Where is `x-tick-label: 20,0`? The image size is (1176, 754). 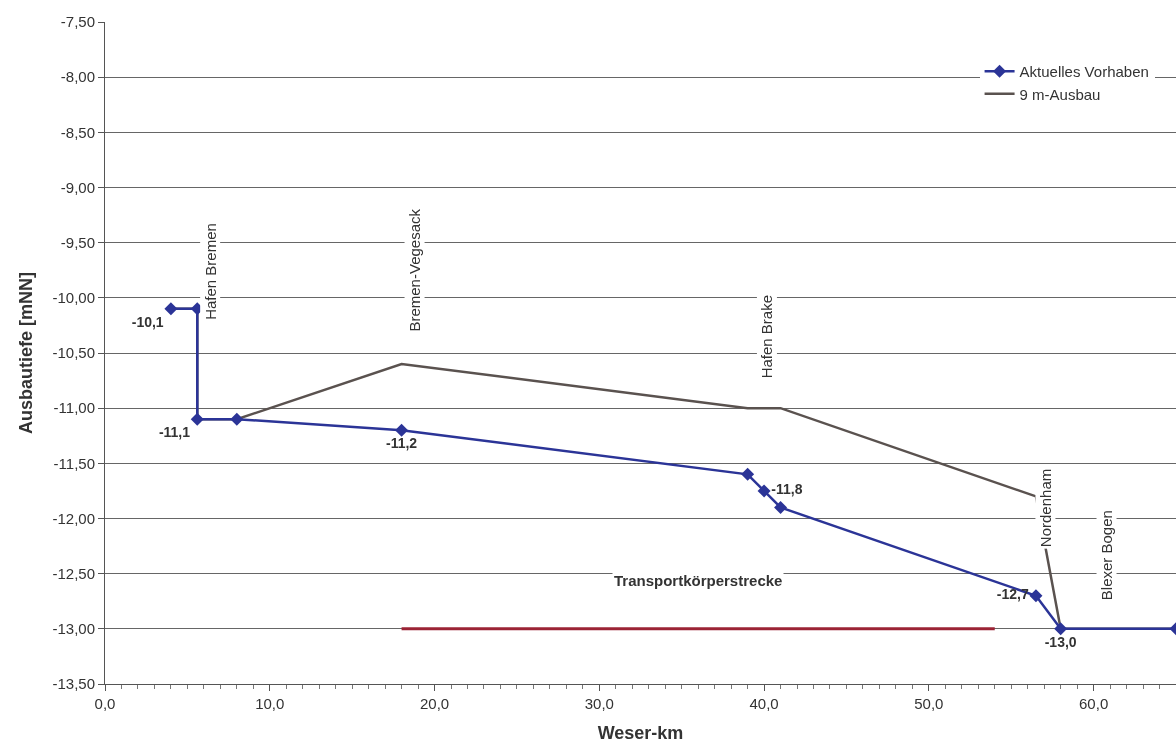 x-tick-label: 20,0 is located at coordinates (434, 703).